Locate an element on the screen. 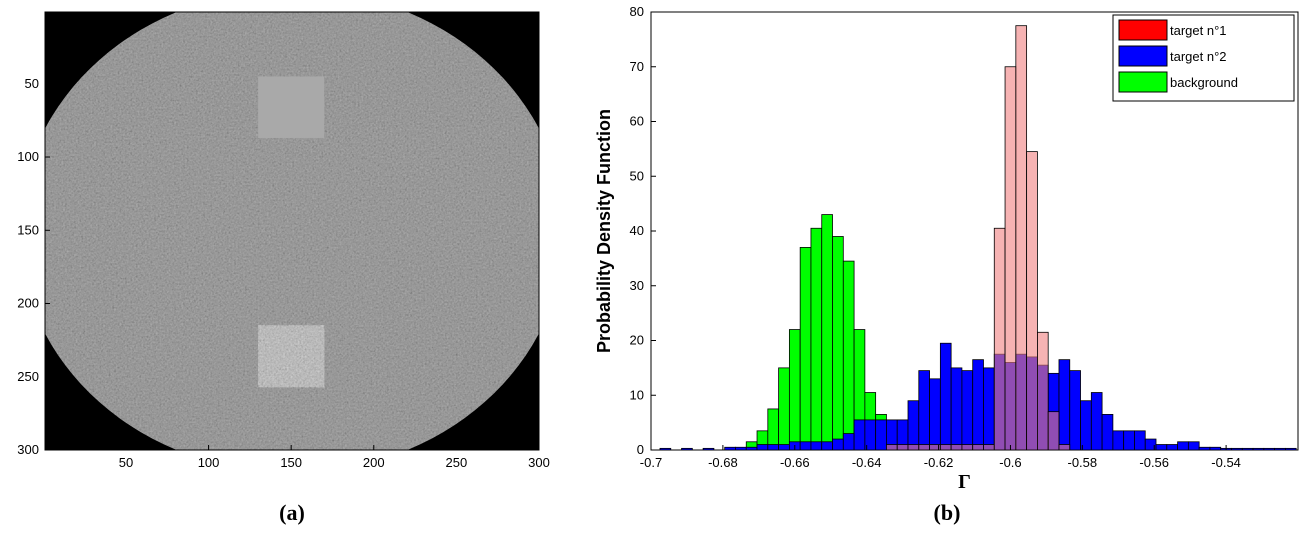 The width and height of the screenshot is (1299, 541). x-tick-label: 300 is located at coordinates (539, 462).